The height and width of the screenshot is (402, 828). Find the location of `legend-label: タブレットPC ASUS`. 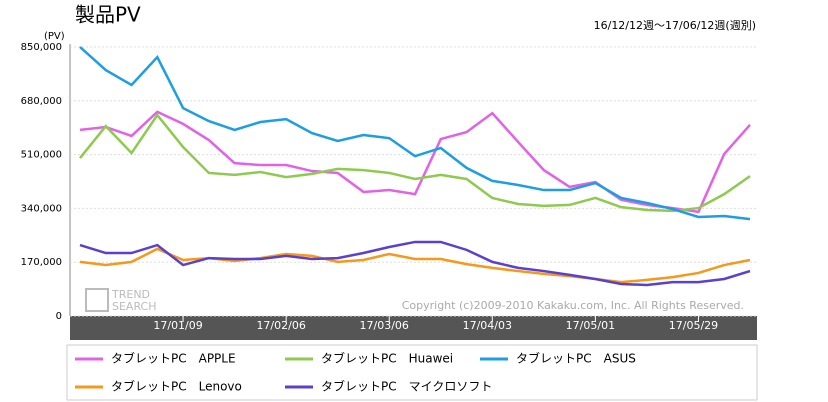

legend-label: タブレットPC ASUS is located at coordinates (576, 358).